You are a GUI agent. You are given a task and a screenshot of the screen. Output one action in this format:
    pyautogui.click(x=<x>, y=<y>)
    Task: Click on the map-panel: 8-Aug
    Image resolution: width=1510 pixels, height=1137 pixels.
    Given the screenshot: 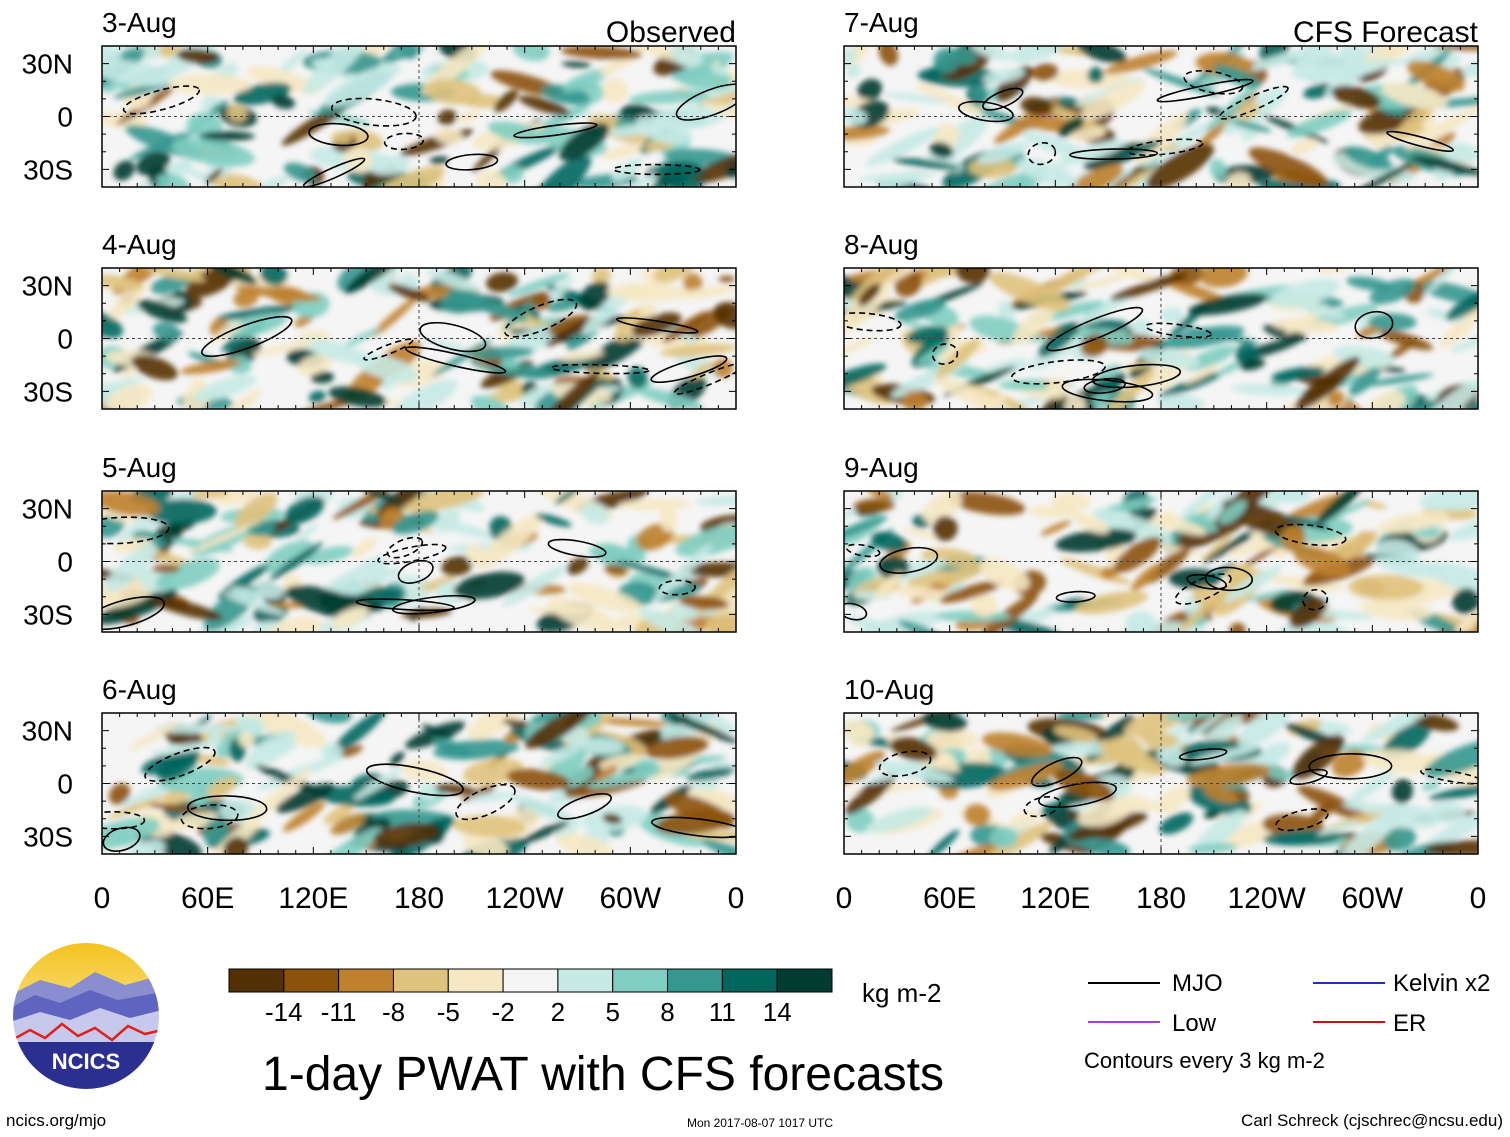 What is the action you would take?
    pyautogui.click(x=1161, y=319)
    